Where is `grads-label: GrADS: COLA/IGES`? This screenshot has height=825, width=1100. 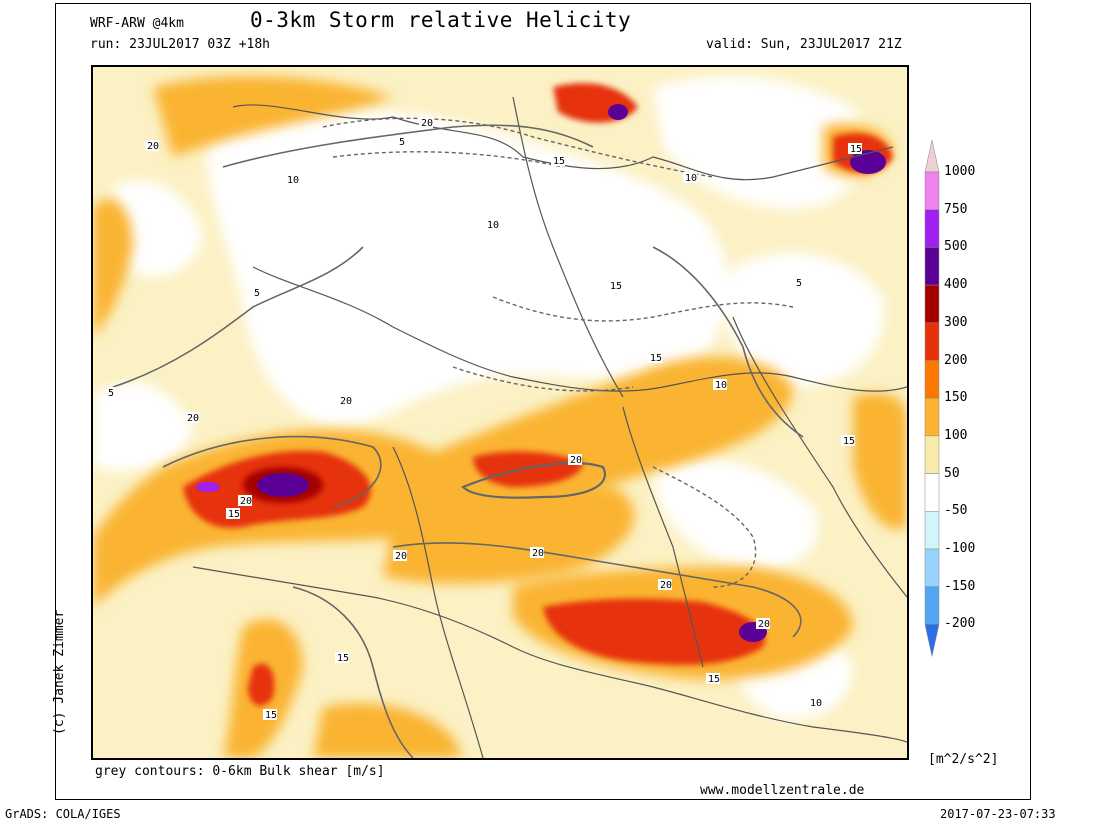 grads-label: GrADS: COLA/IGES is located at coordinates (63, 814).